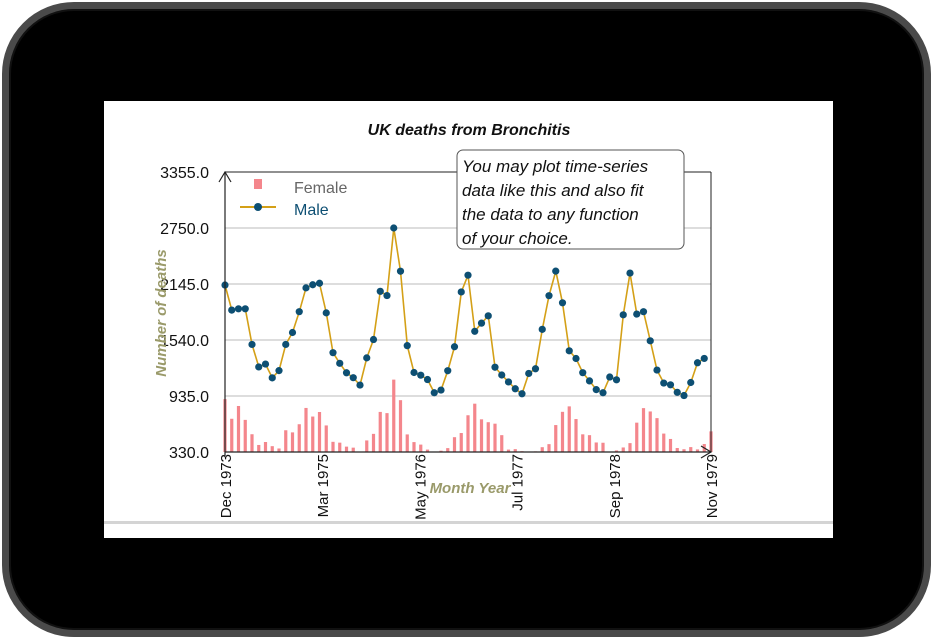 Image resolution: width=933 pixels, height=639 pixels. What do you see at coordinates (320, 188) in the screenshot?
I see `legend-female-label: Female` at bounding box center [320, 188].